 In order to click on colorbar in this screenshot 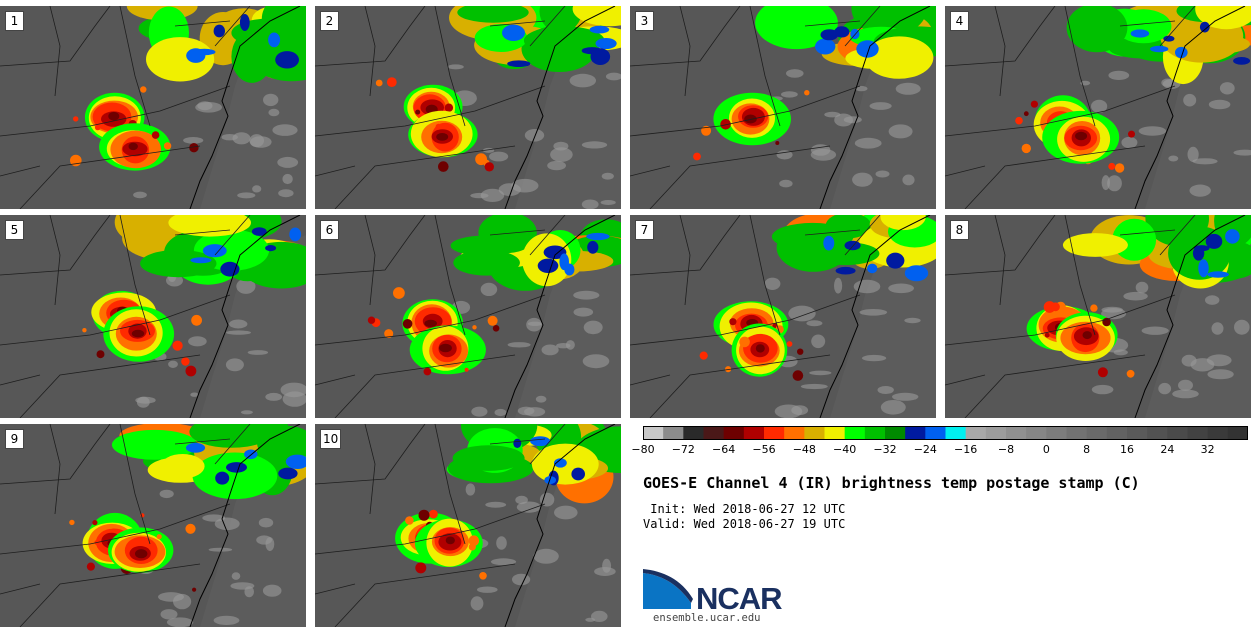, I will do `click(945, 433)`.